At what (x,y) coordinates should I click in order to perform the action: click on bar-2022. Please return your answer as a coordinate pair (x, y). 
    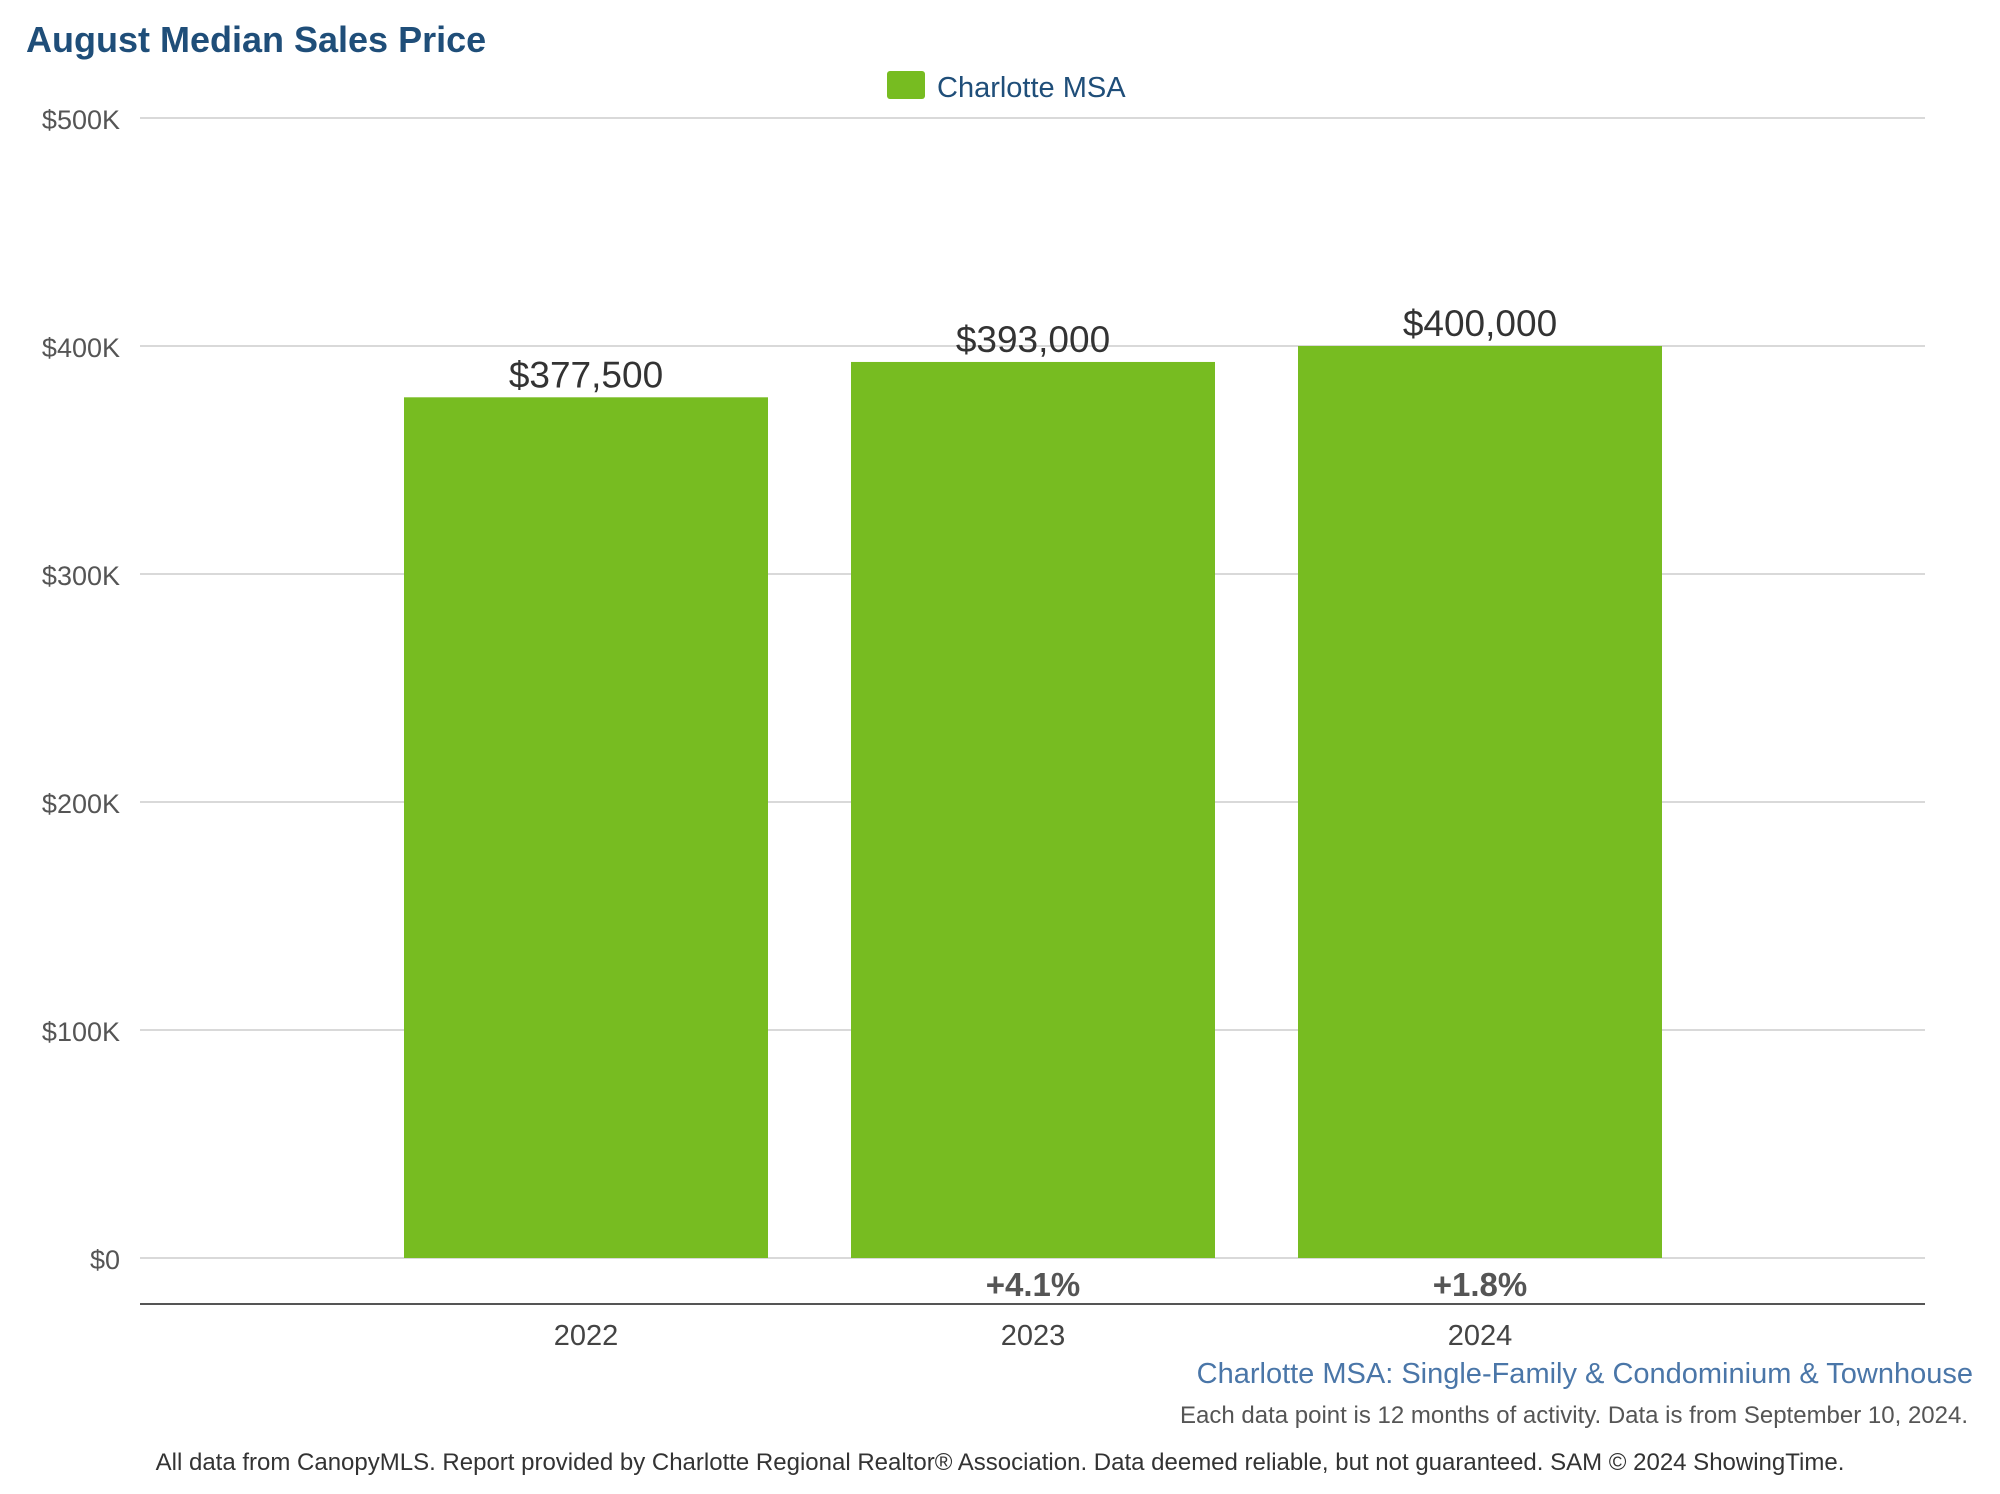
    Looking at the image, I should click on (586, 827).